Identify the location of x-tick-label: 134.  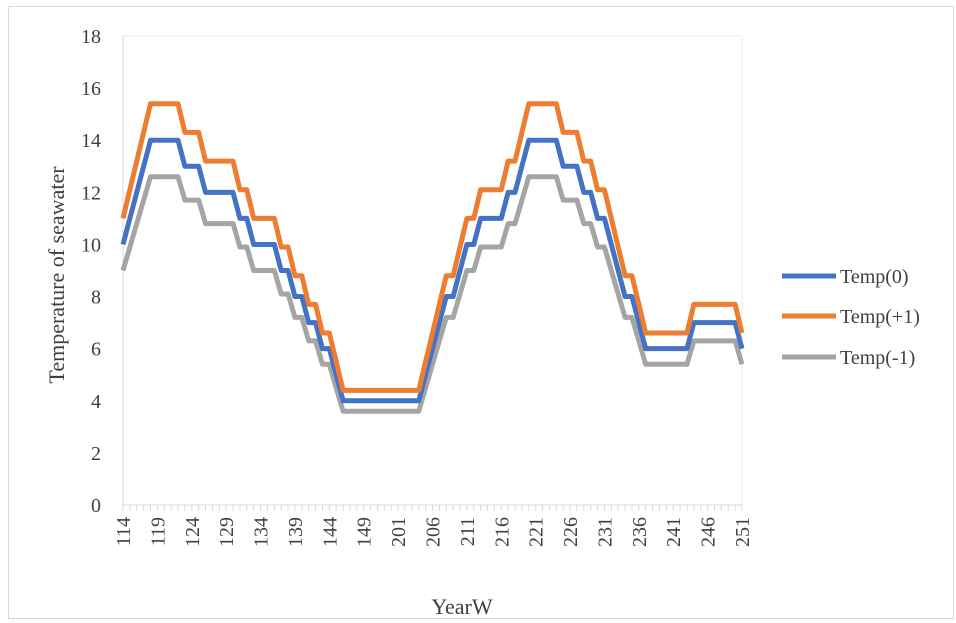
(262, 532).